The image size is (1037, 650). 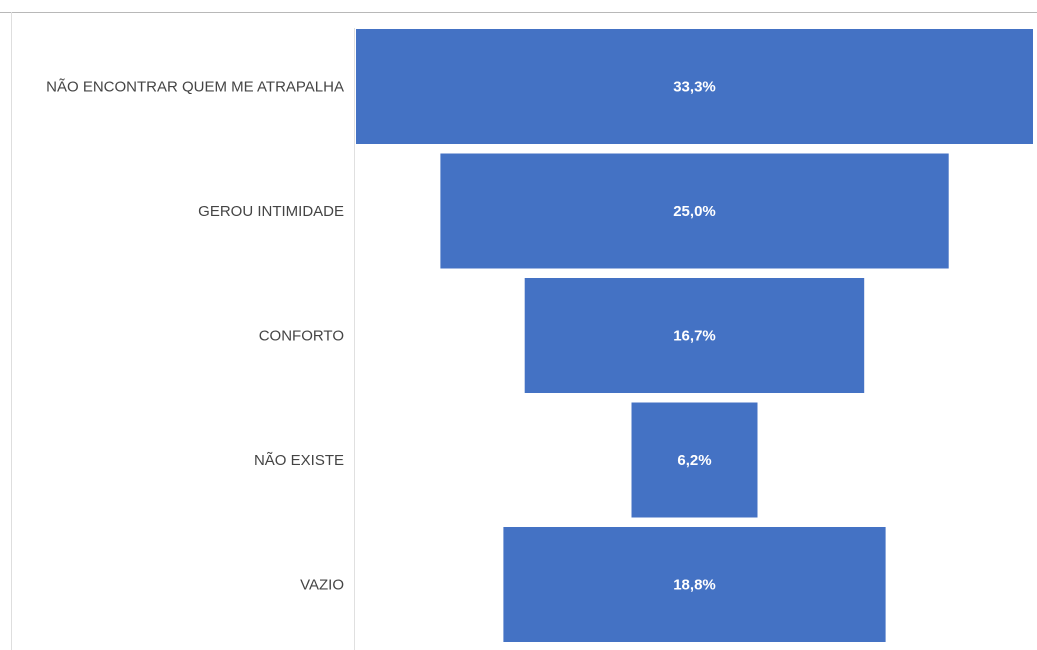 I want to click on value-label: 18,8%, so click(x=694, y=585).